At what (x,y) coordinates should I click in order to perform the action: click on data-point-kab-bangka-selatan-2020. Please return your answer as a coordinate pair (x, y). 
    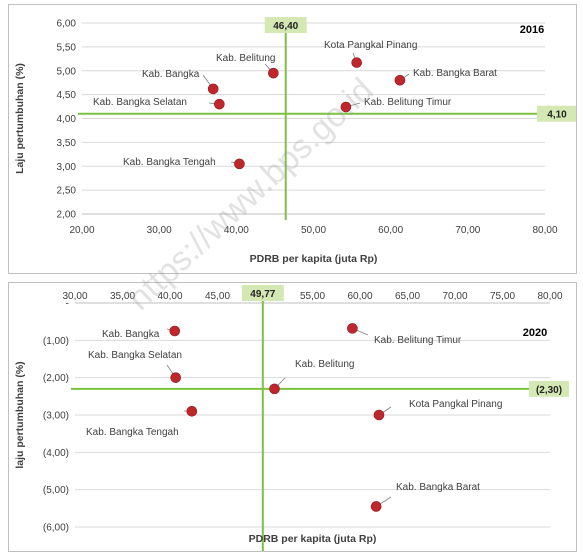
    Looking at the image, I should click on (175, 377).